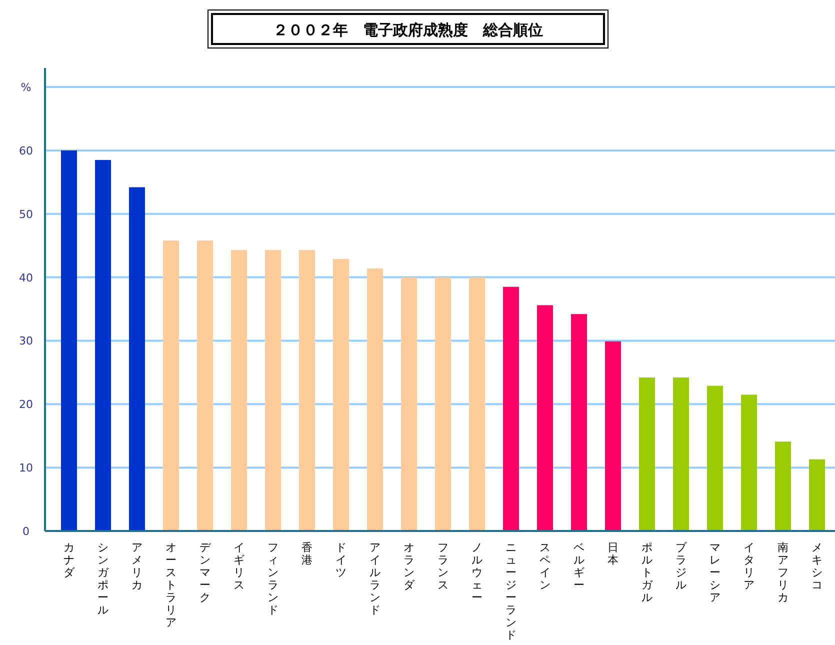 This screenshot has width=835, height=645. What do you see at coordinates (715, 572) in the screenshot?
I see `x-tick-label: マレーシア` at bounding box center [715, 572].